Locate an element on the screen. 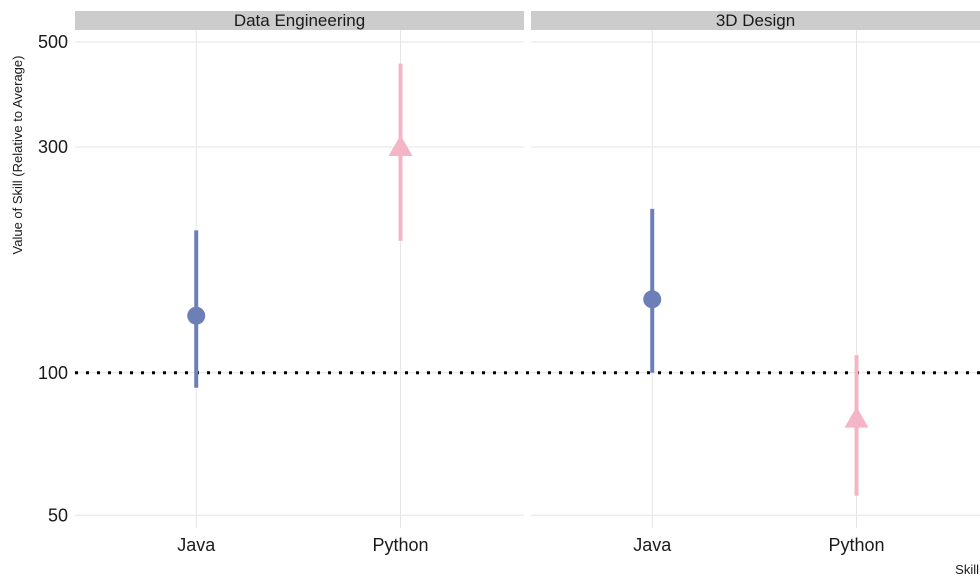  facet-strip-label: Data Engineering is located at coordinates (299, 20).